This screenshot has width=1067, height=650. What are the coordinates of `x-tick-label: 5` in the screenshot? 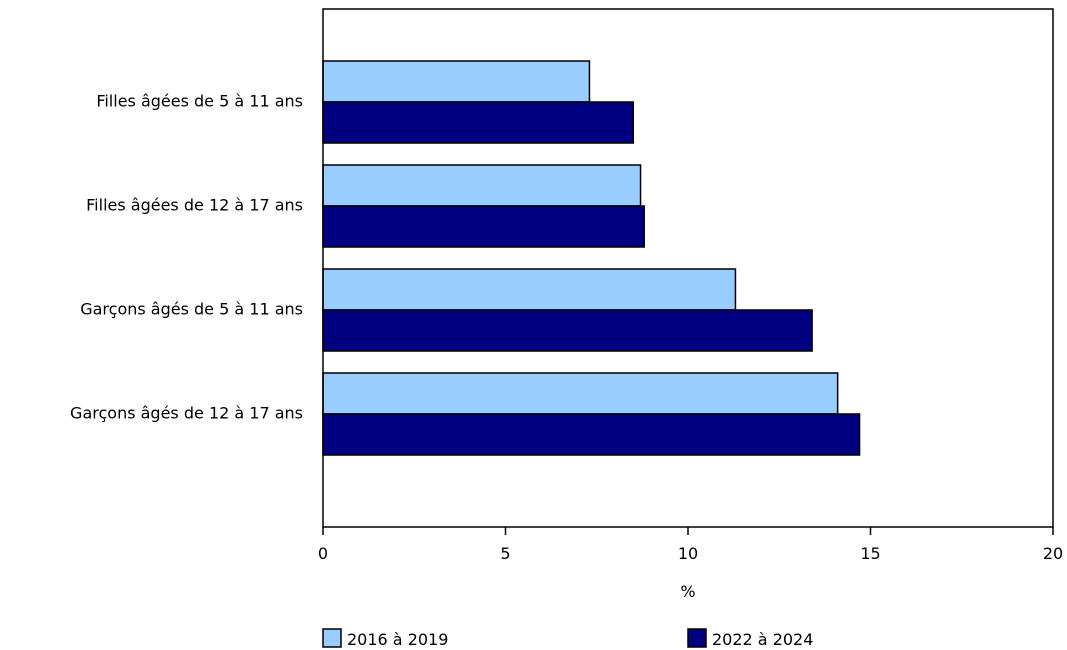 It's located at (505, 553).